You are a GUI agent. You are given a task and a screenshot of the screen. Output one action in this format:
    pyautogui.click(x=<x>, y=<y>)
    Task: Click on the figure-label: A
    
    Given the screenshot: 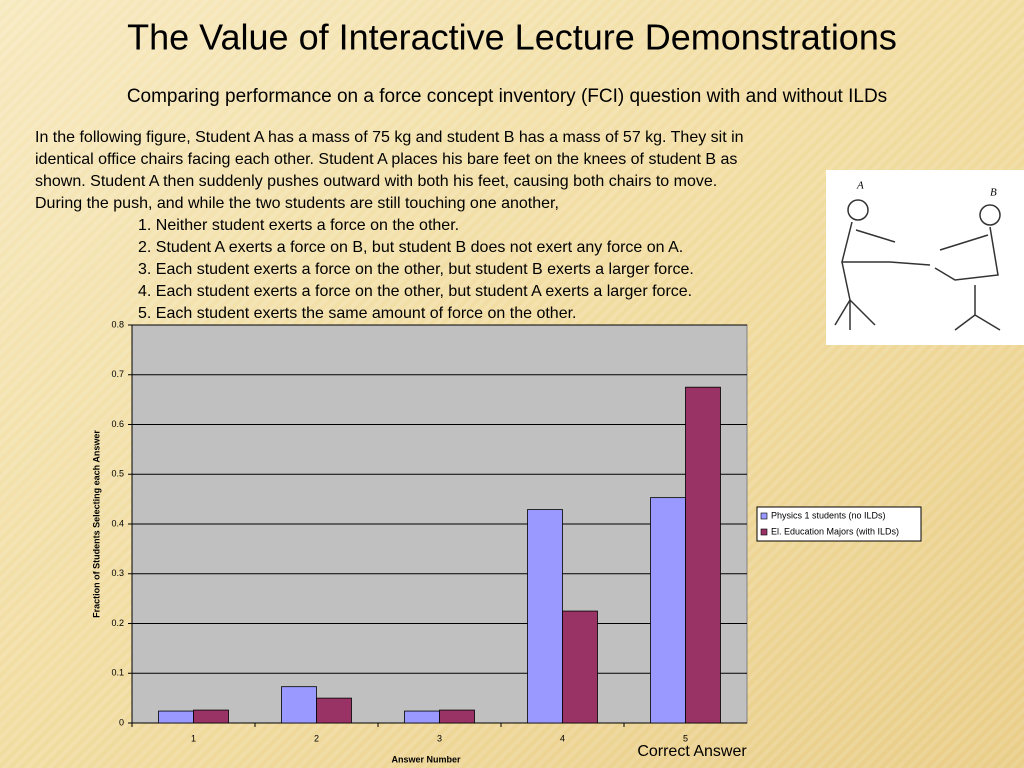 What is the action you would take?
    pyautogui.click(x=860, y=186)
    